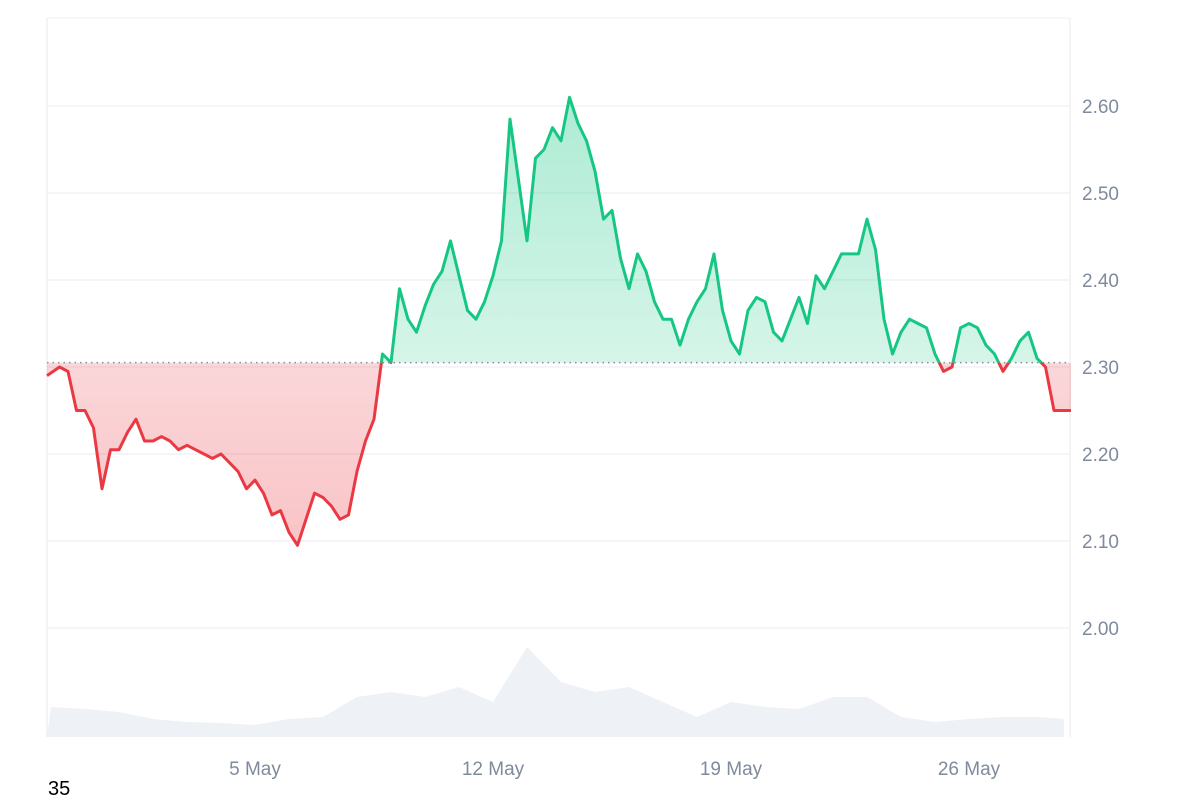 Image resolution: width=1200 pixels, height=801 pixels. I want to click on x-tick-label: 26 May, so click(969, 769).